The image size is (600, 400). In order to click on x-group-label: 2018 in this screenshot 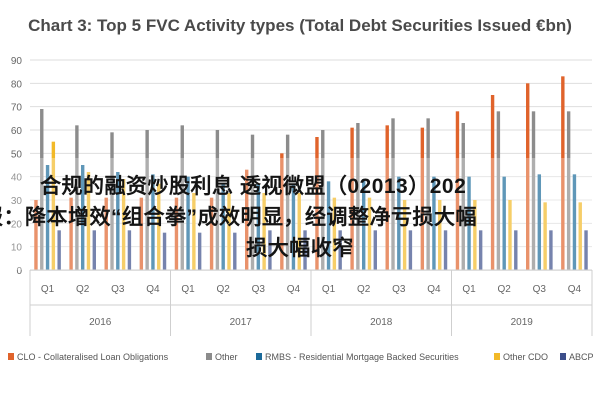, I will do `click(381, 322)`.